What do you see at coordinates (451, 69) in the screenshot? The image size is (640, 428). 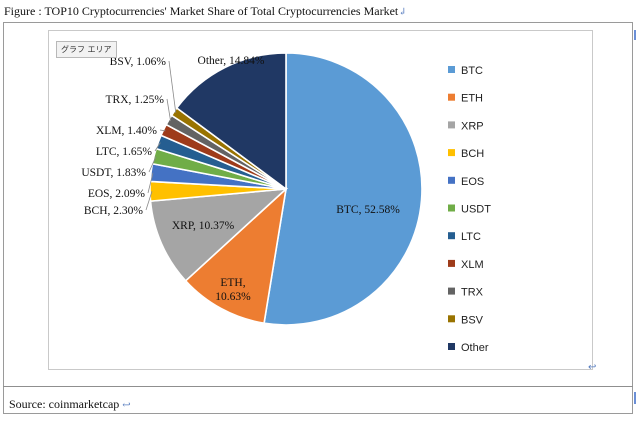 I see `legend-swatch-btc` at bounding box center [451, 69].